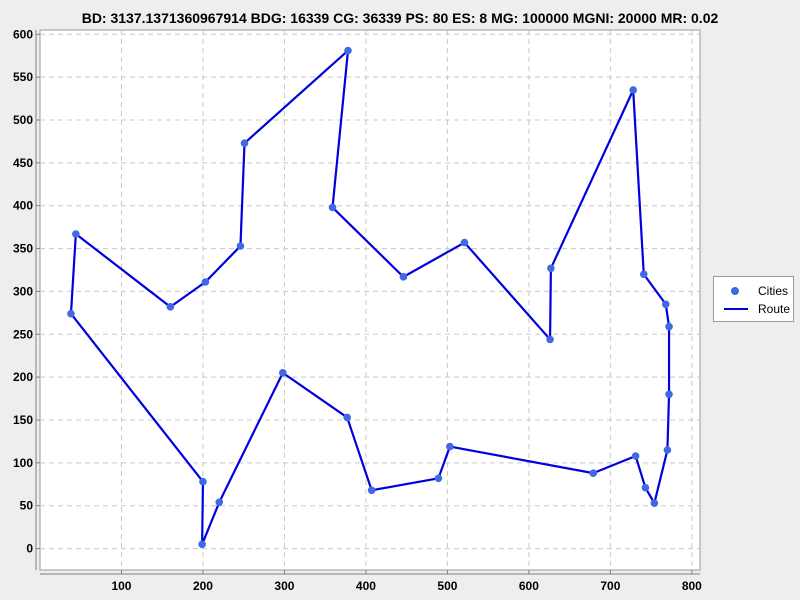 This screenshot has height=600, width=800. What do you see at coordinates (23, 249) in the screenshot?
I see `y-tick-label: 350` at bounding box center [23, 249].